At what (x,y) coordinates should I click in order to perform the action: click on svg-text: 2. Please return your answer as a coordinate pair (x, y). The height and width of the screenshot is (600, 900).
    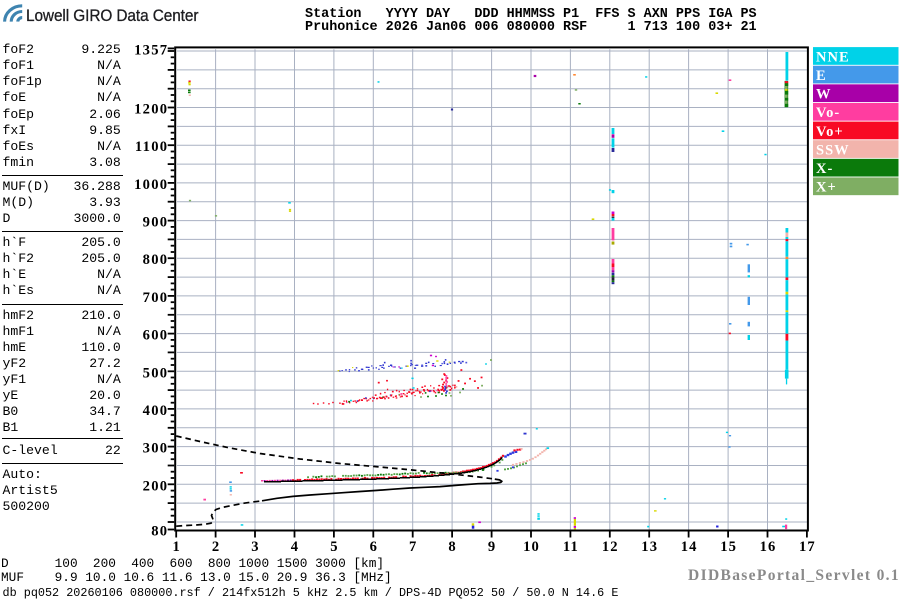
    Looking at the image, I should click on (216, 547).